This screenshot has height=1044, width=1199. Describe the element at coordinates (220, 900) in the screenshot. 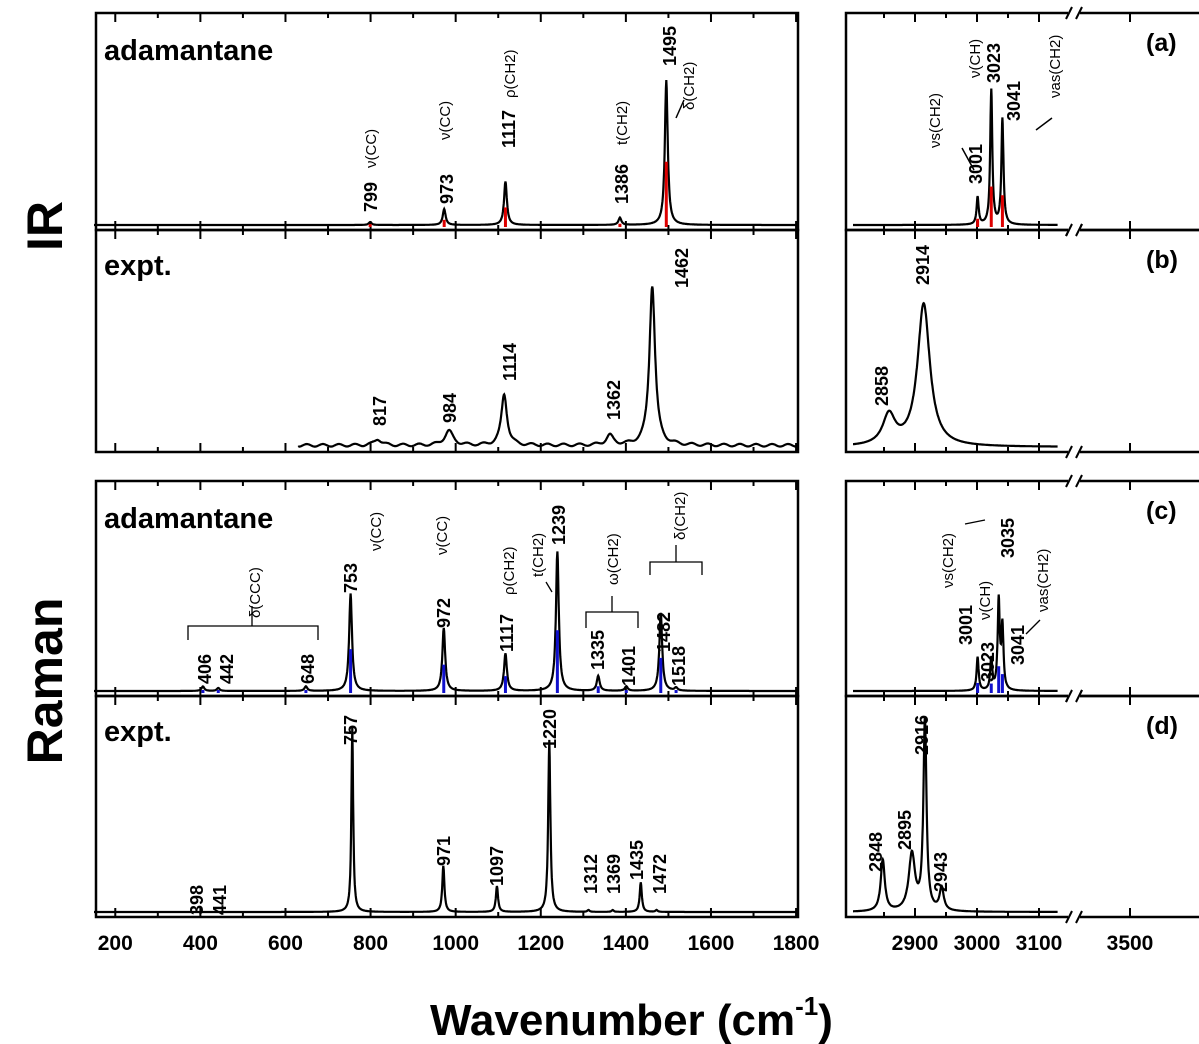

I see `peak-label: 441` at that location.